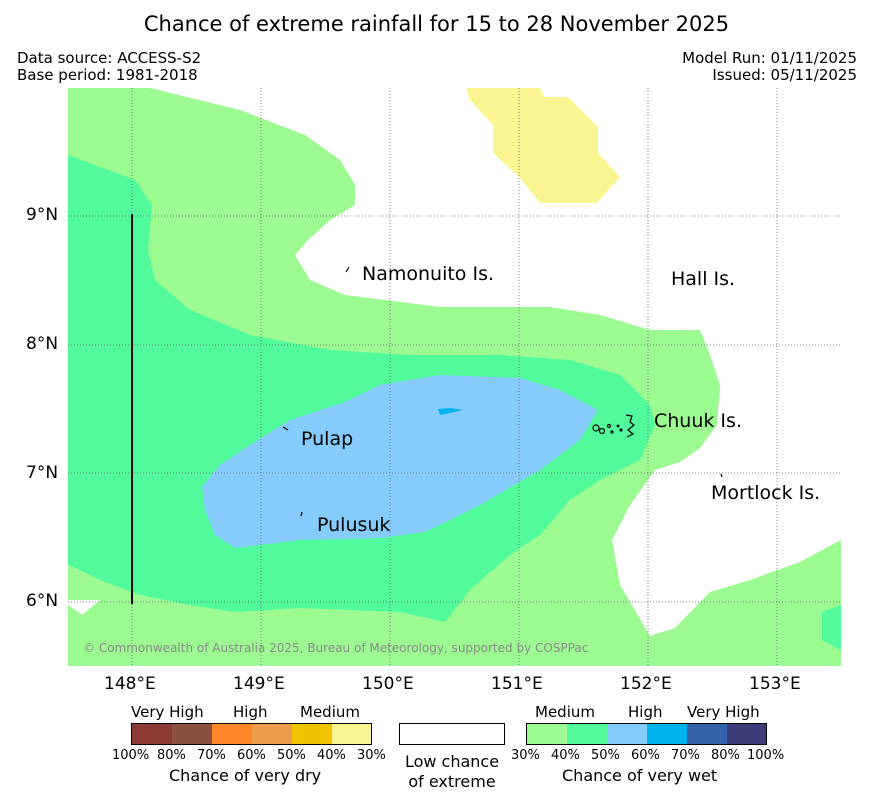 The image size is (873, 804). Describe the element at coordinates (605, 755) in the screenshot. I see `wet-percent-label: 50%` at that location.